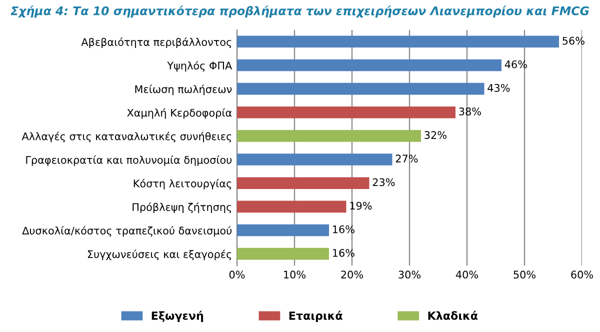  I want to click on x-tick-label: 60%, so click(582, 274).